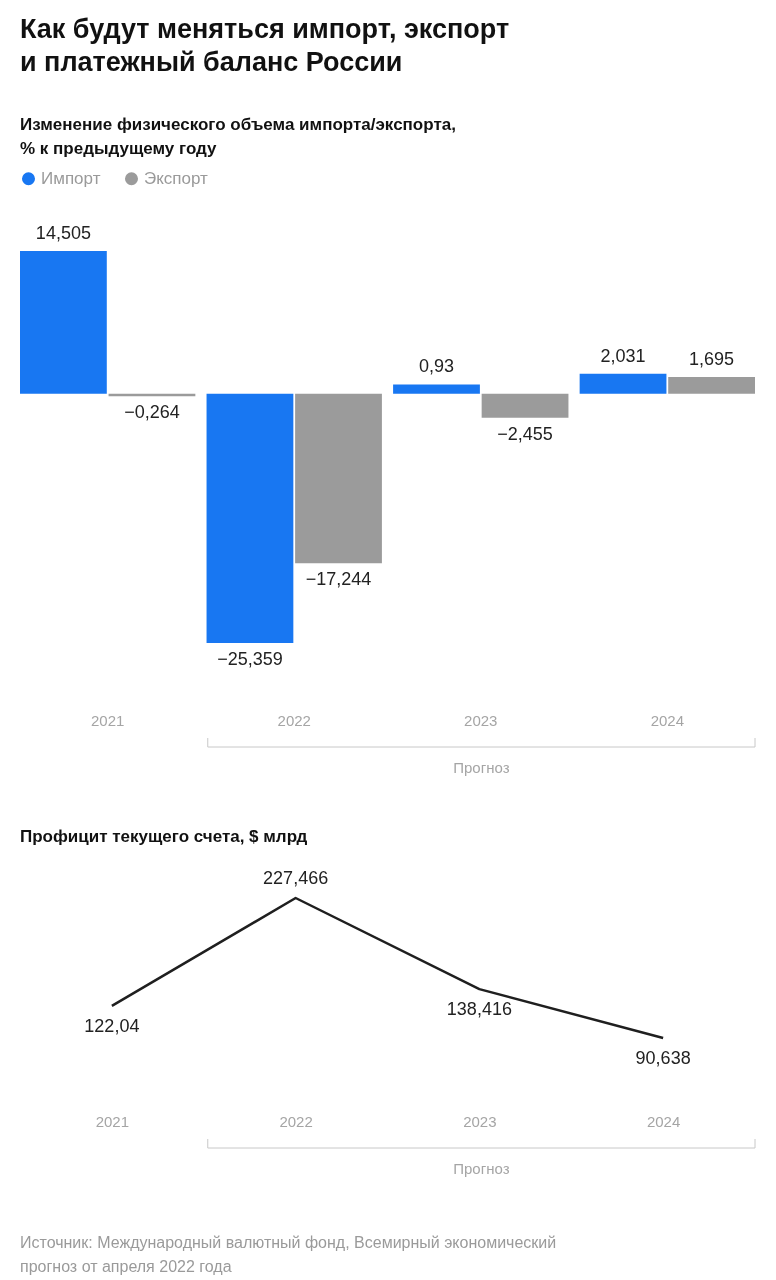 The image size is (776, 1280). Describe the element at coordinates (176, 178) in the screenshot. I see `legend-label: Экспорт` at that location.